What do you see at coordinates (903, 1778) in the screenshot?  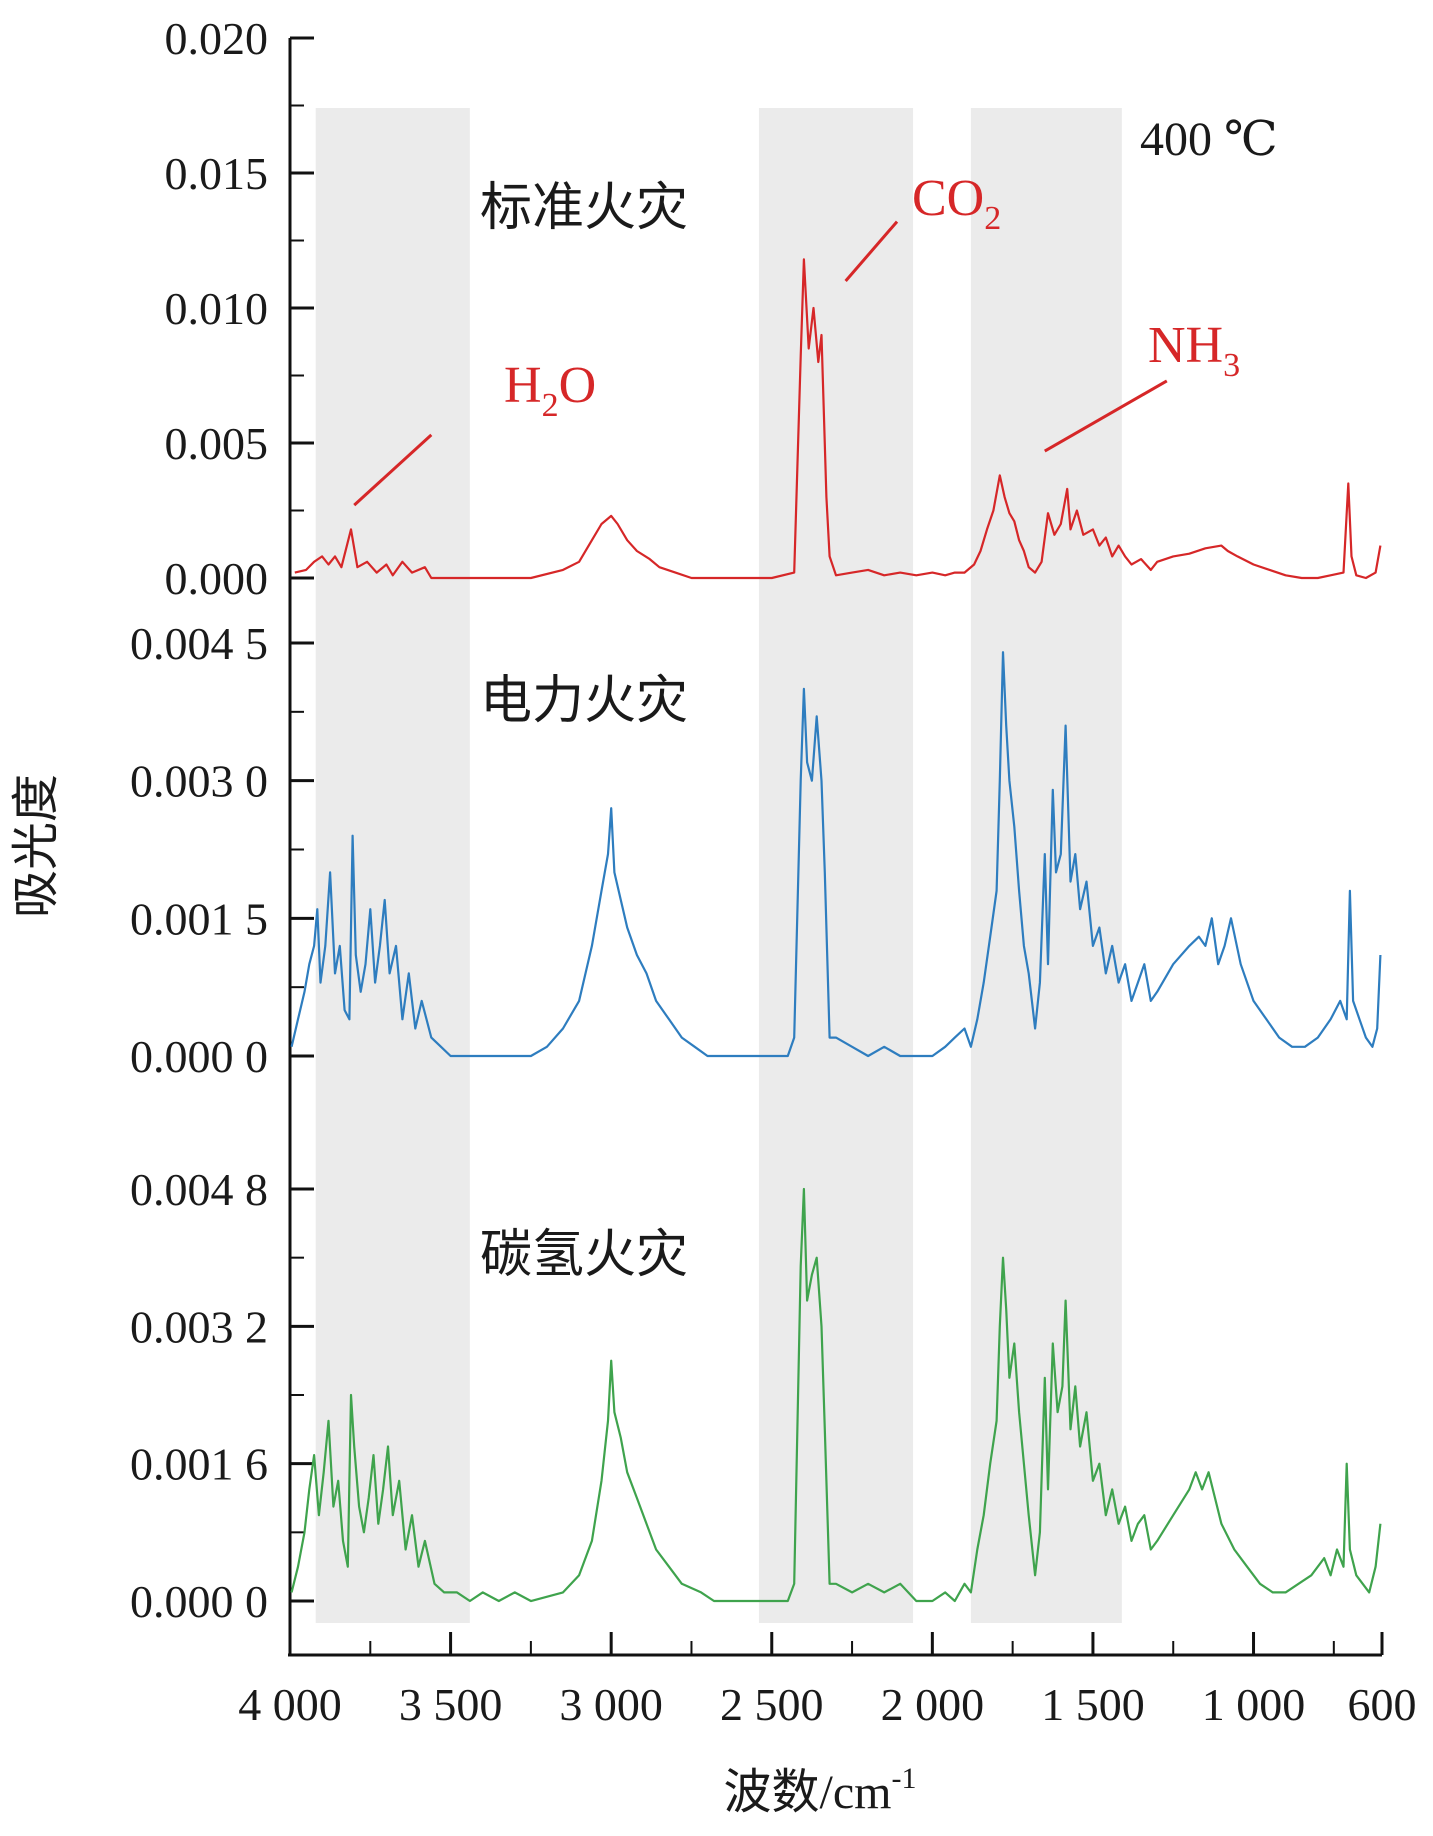 I see `x-axis-title-sup: -1` at bounding box center [903, 1778].